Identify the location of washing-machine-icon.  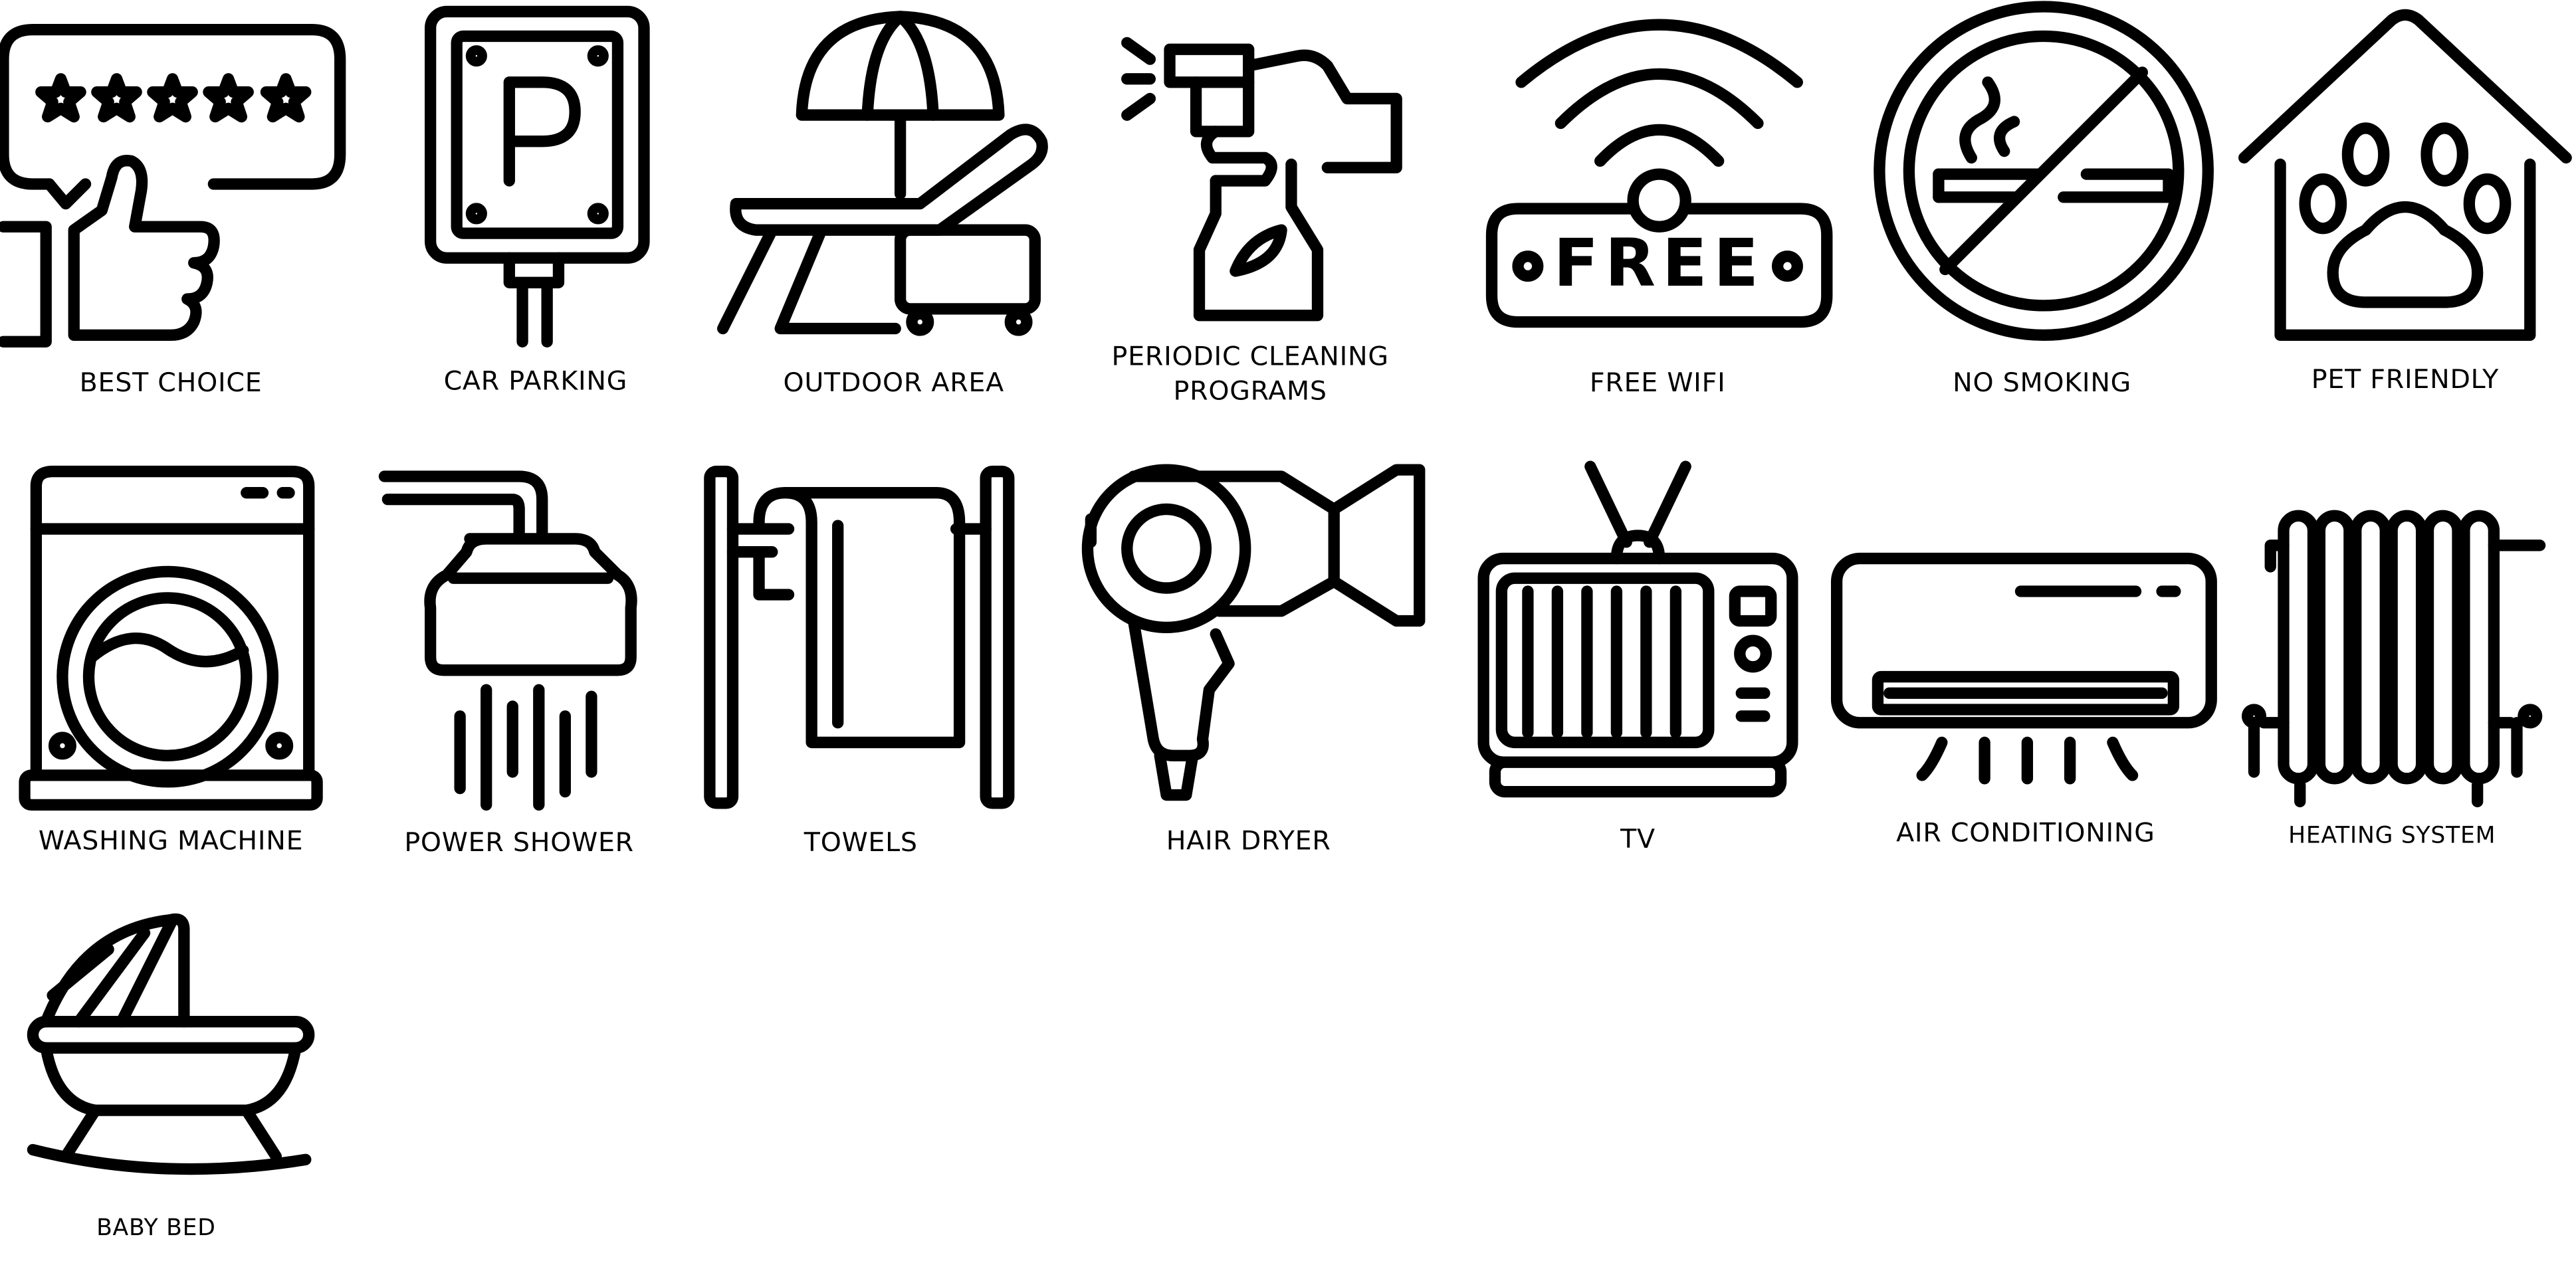
(171, 638).